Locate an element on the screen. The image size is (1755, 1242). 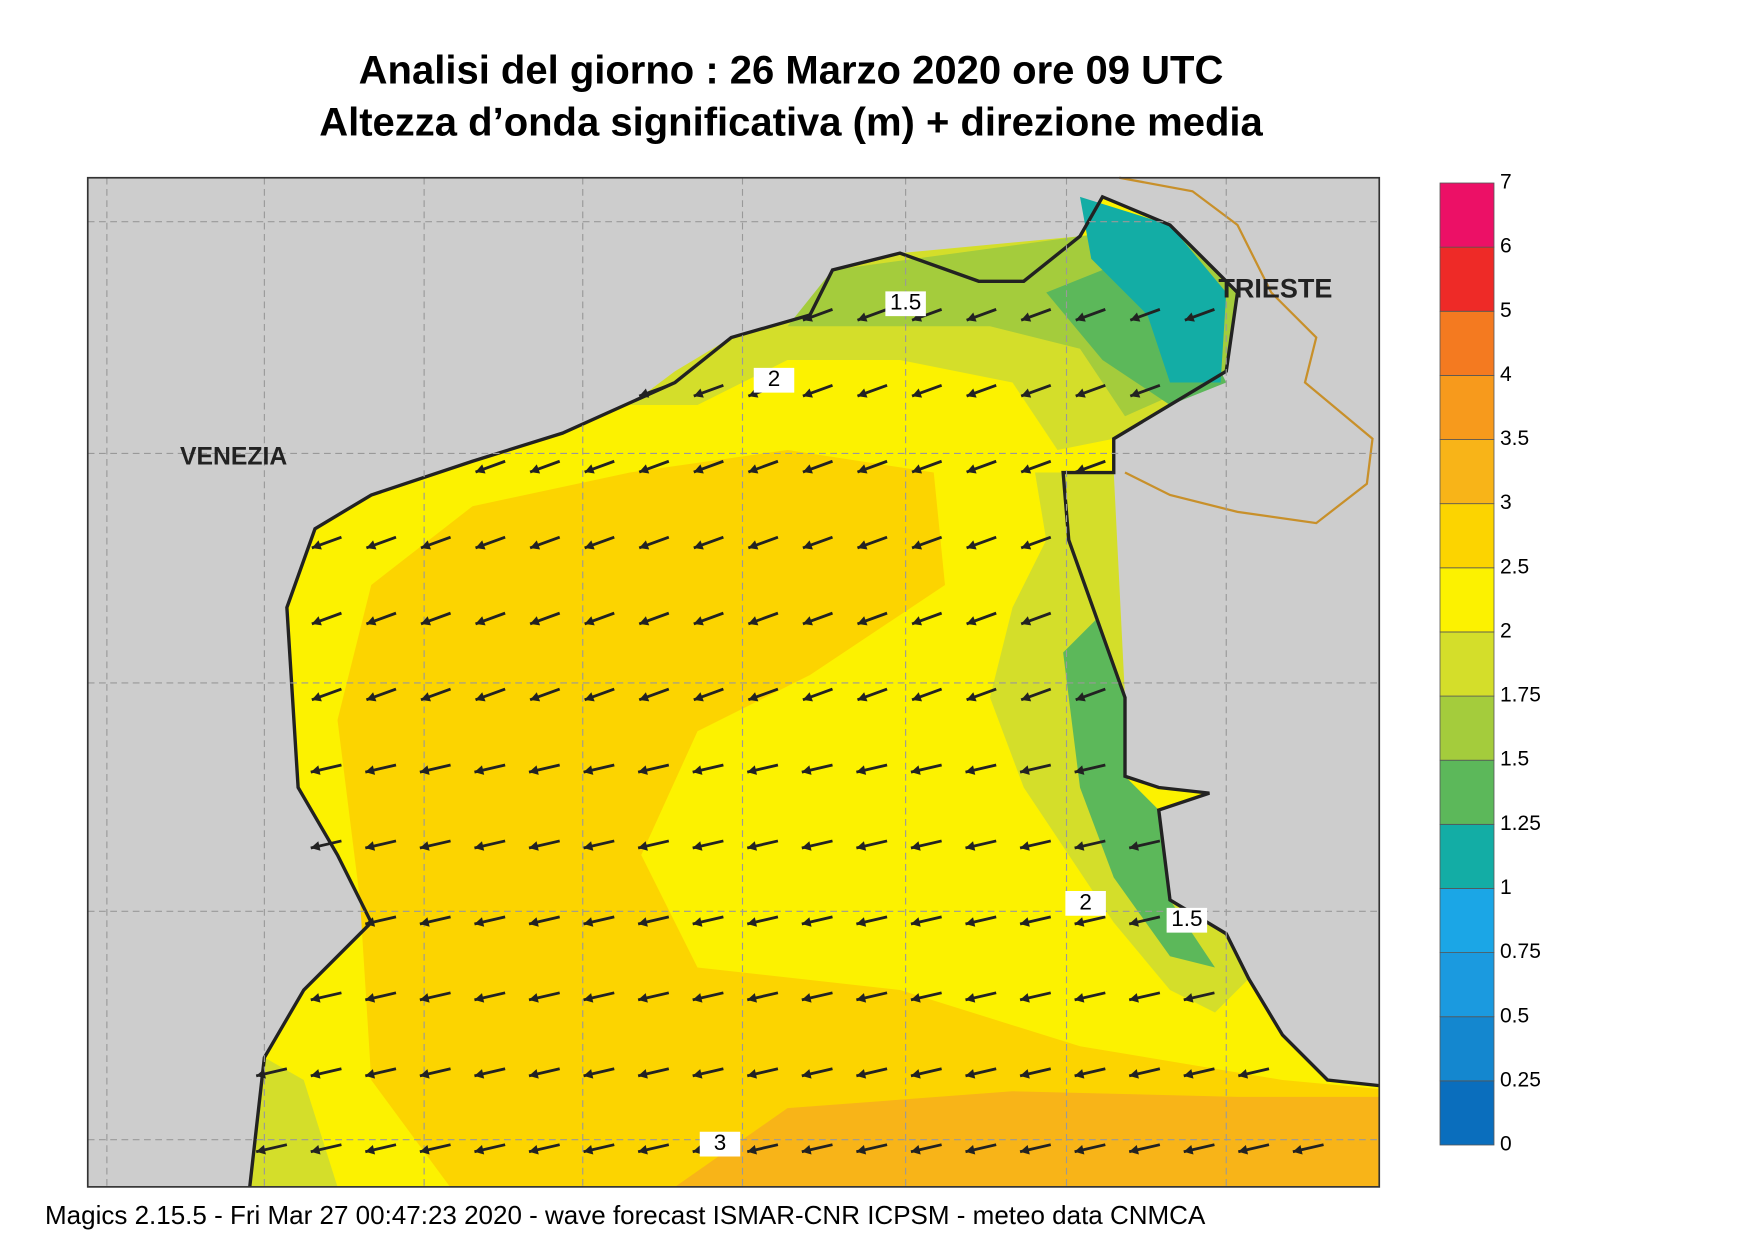
contour-label: 1.5 is located at coordinates (1186, 918).